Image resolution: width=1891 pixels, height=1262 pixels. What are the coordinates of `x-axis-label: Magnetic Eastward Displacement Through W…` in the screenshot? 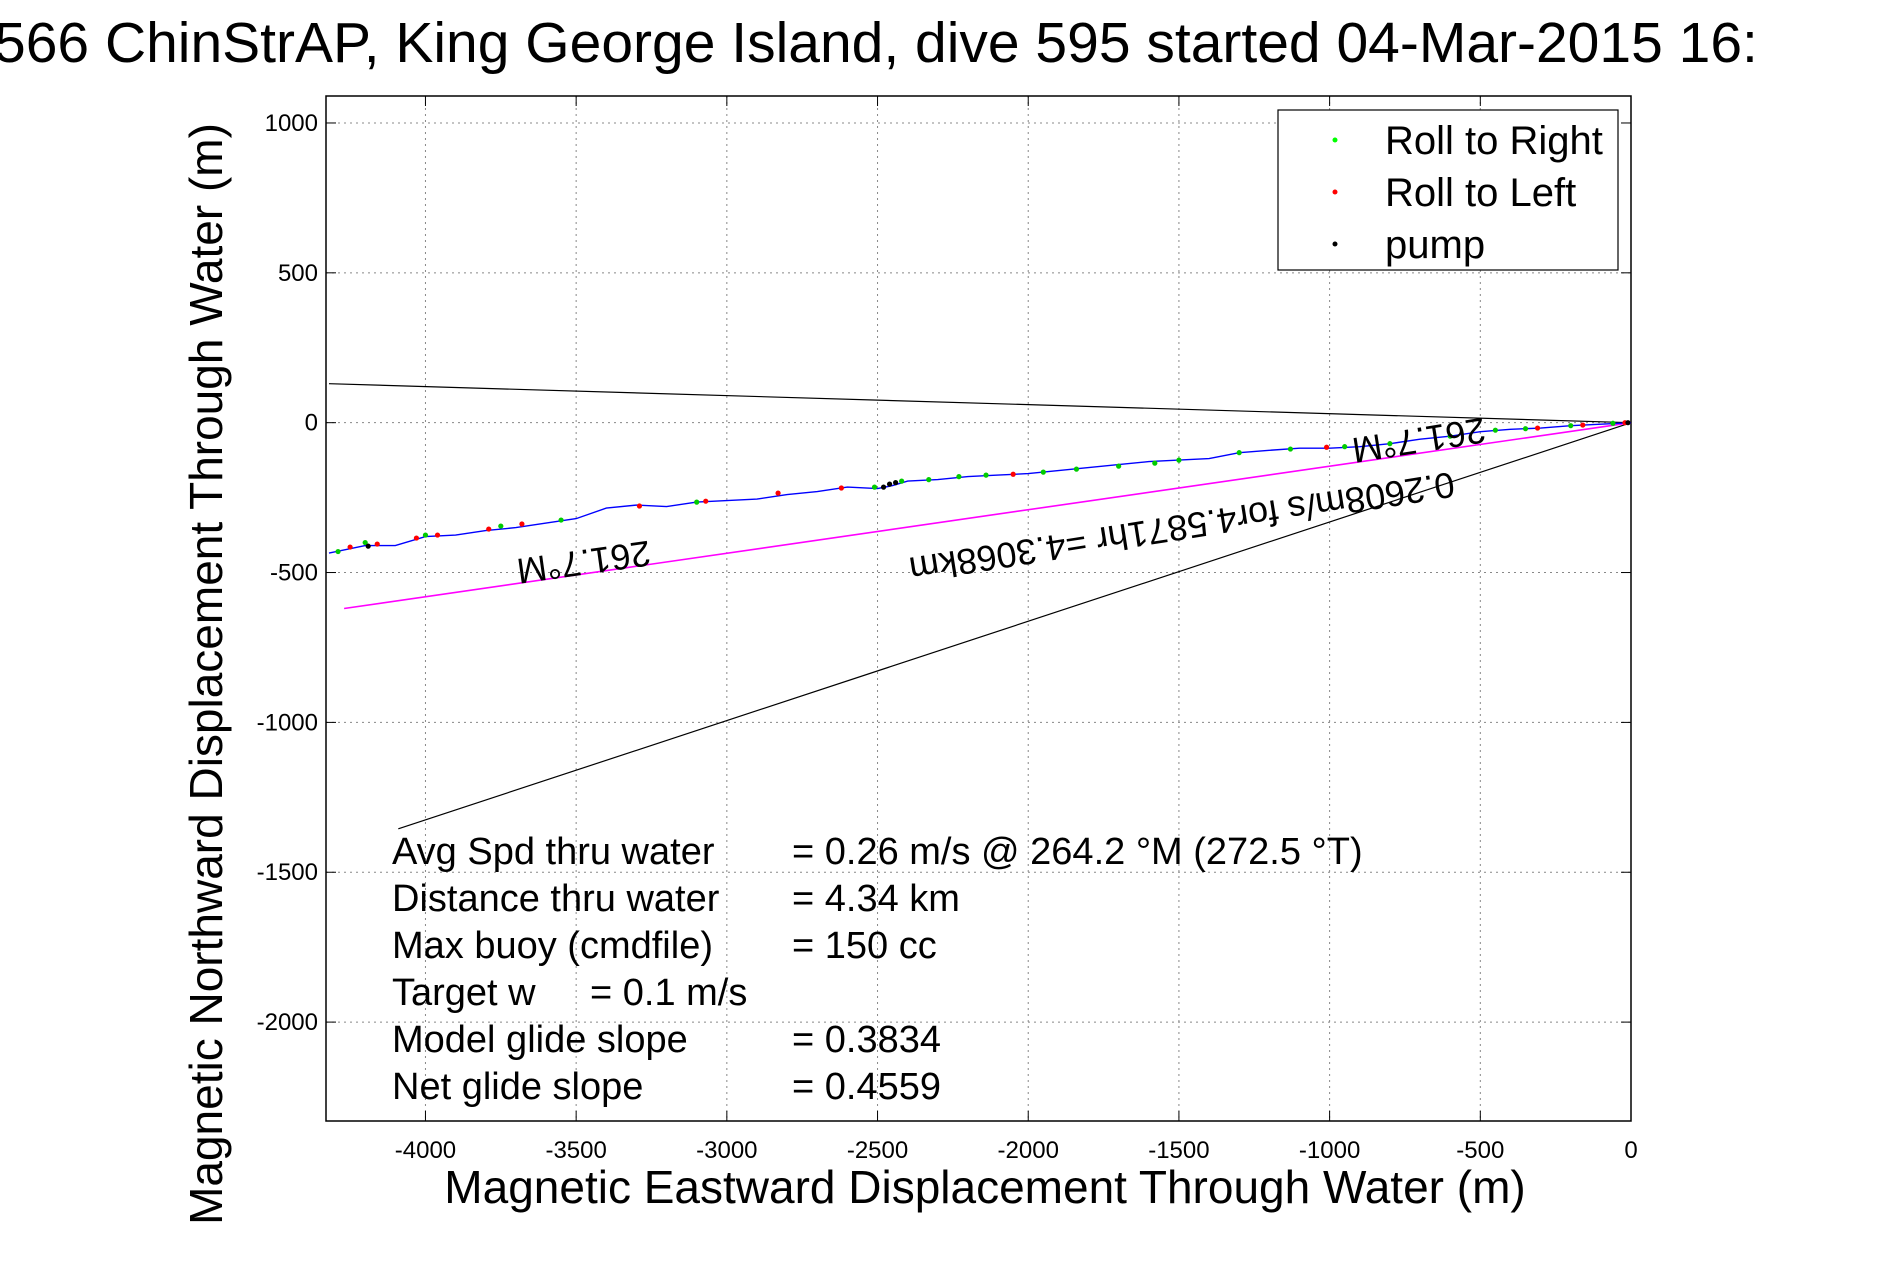 It's located at (984, 1187).